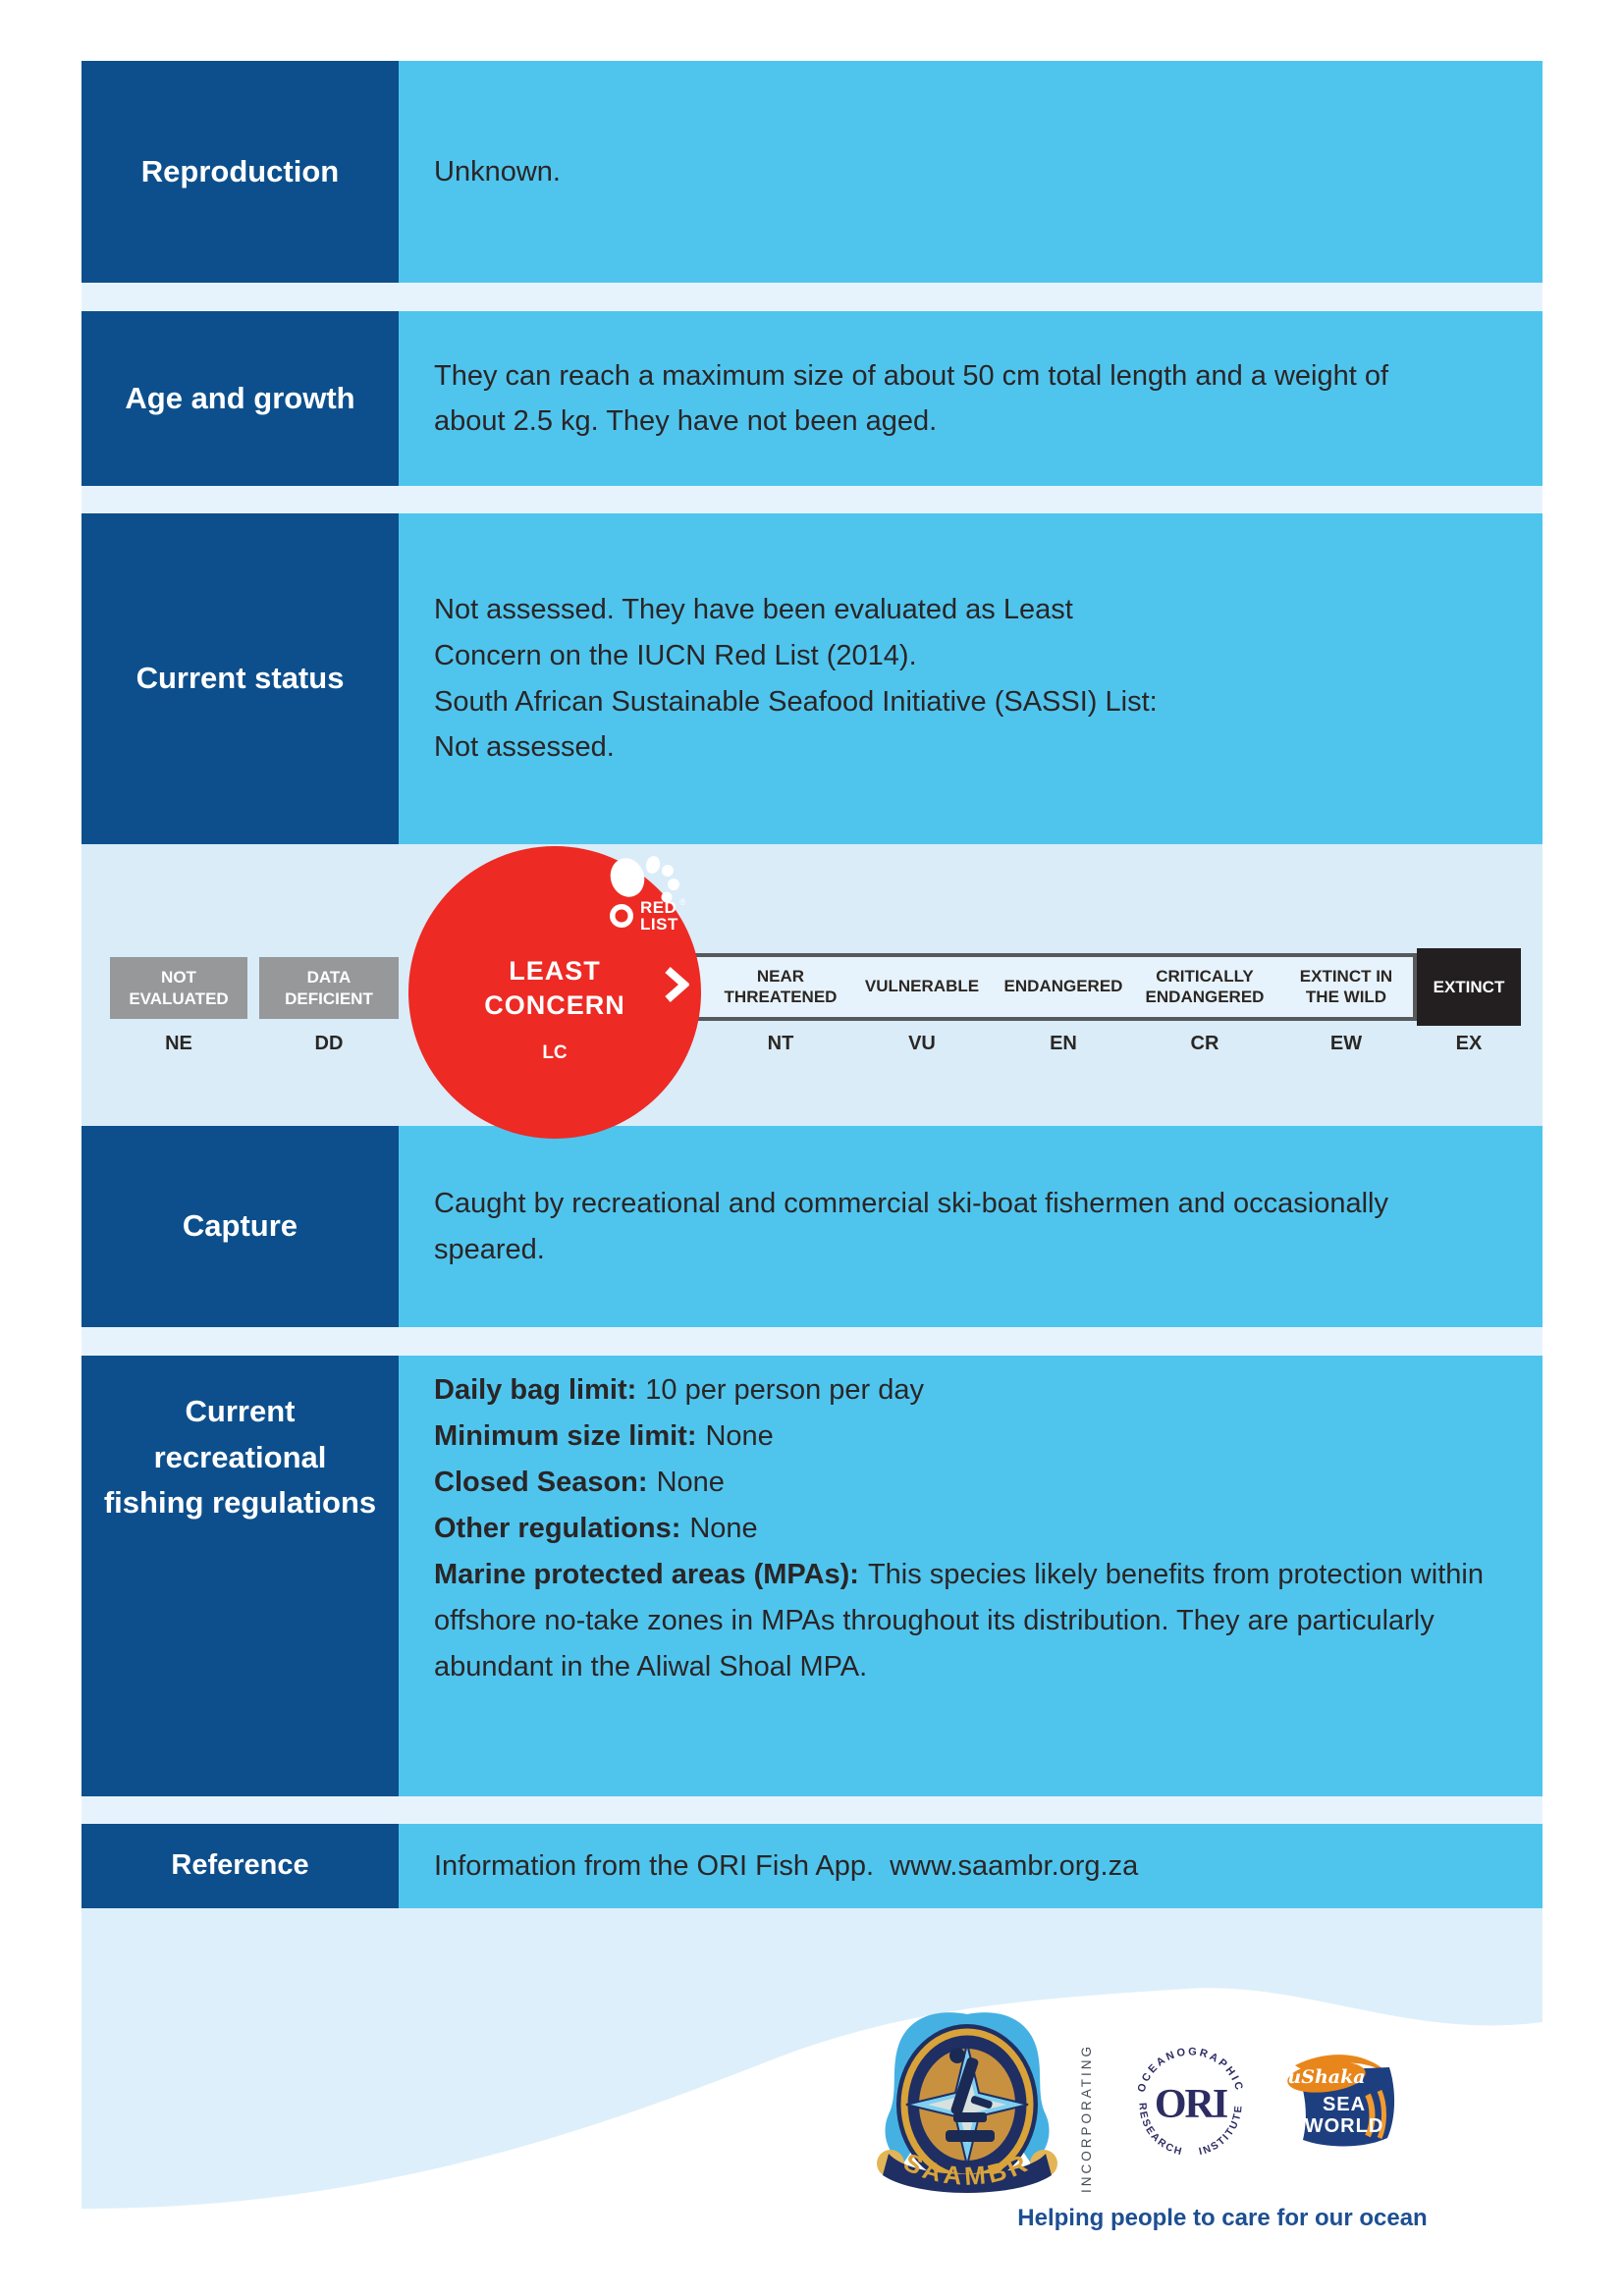 This screenshot has height=2296, width=1624. What do you see at coordinates (178, 988) in the screenshot?
I see `iucn-category-not-evaluated: NOT EVALUATED` at bounding box center [178, 988].